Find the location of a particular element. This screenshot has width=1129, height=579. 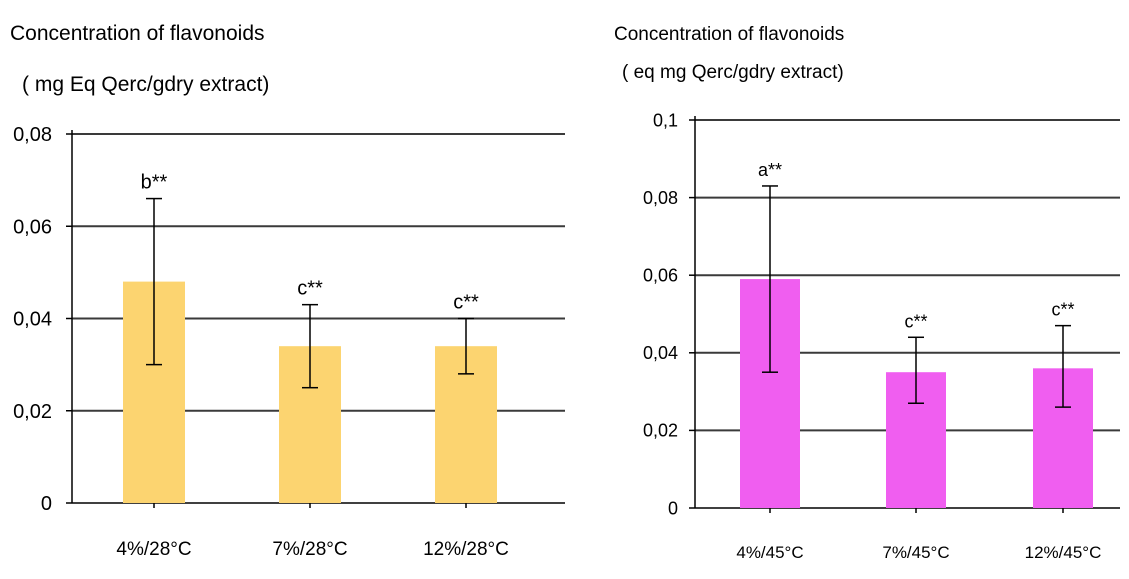

category-label: 4%/45°C is located at coordinates (769, 552).